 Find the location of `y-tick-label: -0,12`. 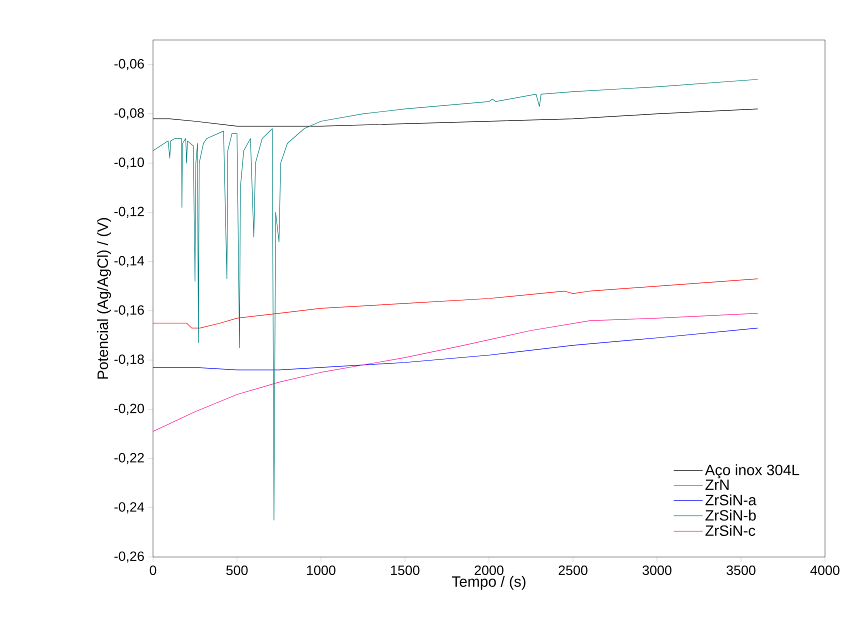

y-tick-label: -0,12 is located at coordinates (129, 212).